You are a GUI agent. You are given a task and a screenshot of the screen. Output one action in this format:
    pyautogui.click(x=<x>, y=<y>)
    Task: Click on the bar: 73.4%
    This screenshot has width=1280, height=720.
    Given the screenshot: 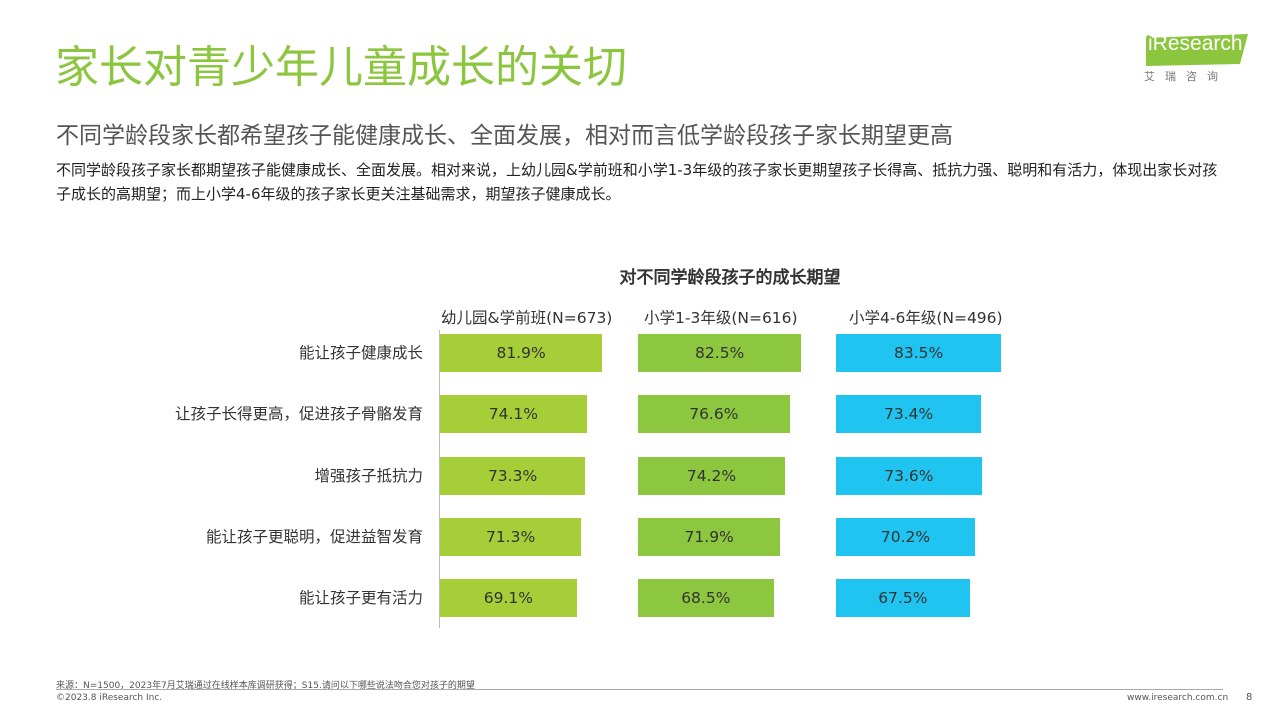 What is the action you would take?
    pyautogui.click(x=909, y=414)
    